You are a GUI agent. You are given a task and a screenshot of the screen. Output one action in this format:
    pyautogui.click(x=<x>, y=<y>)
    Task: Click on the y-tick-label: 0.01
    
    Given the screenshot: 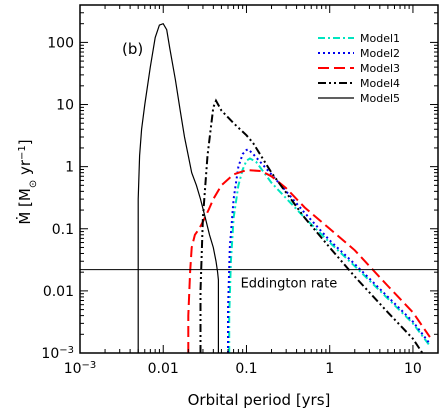 What is the action you would take?
    pyautogui.click(x=58, y=292)
    